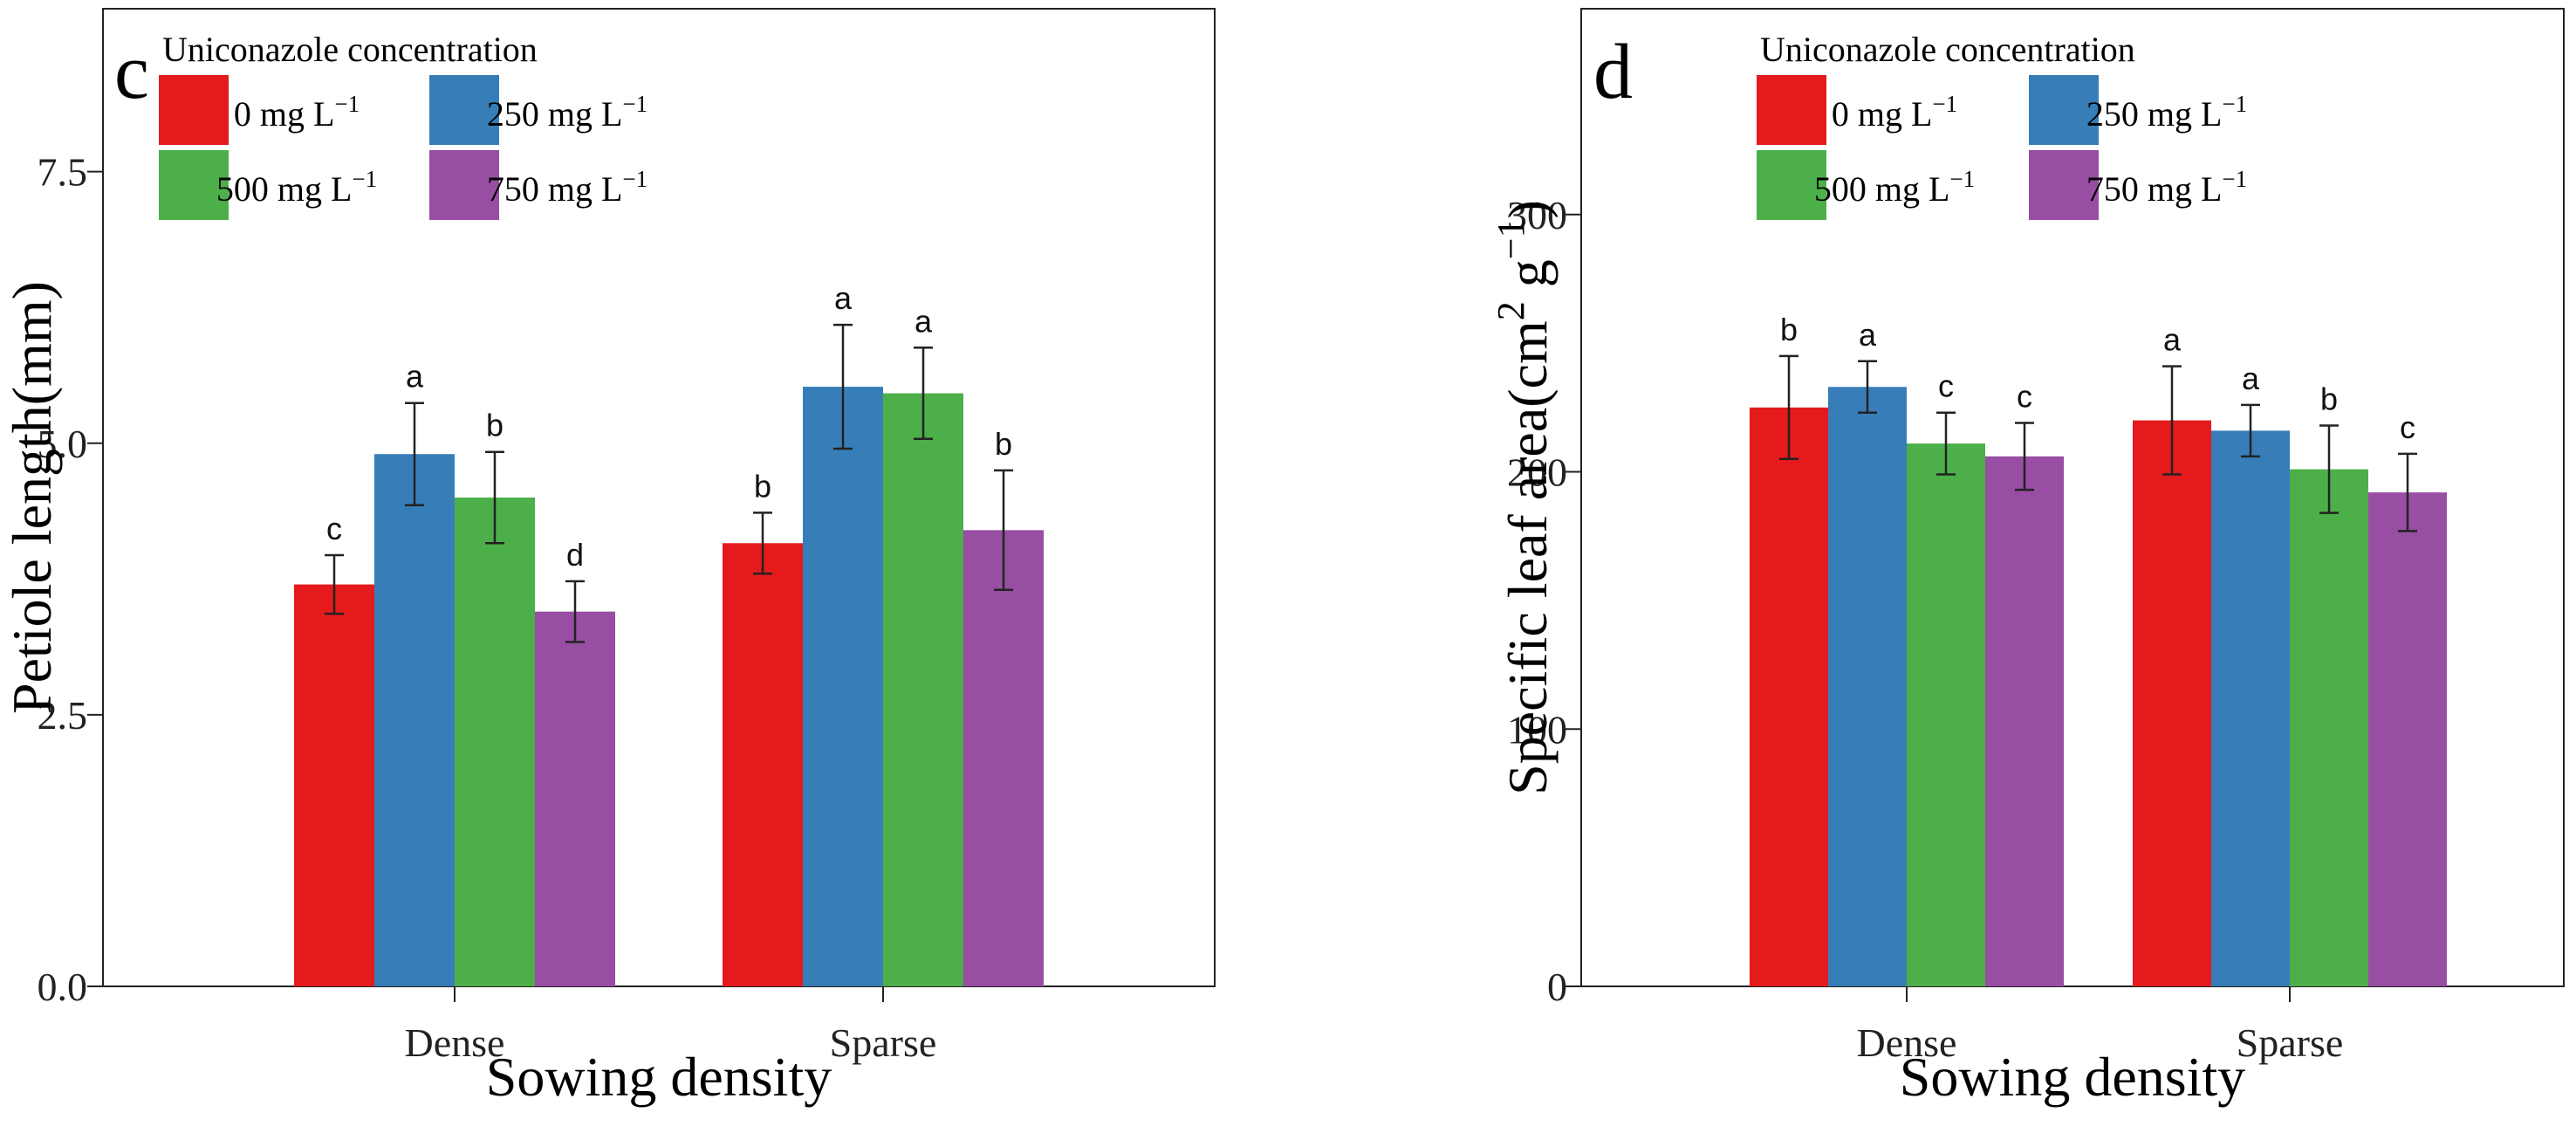 The image size is (2576, 1140). I want to click on y-tick-label: 5.0, so click(63, 444).